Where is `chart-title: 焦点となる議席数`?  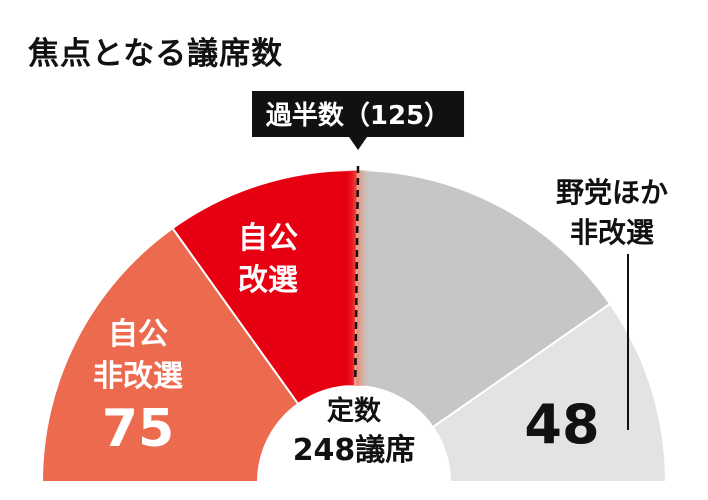
chart-title: 焦点となる議席数 is located at coordinates (156, 54).